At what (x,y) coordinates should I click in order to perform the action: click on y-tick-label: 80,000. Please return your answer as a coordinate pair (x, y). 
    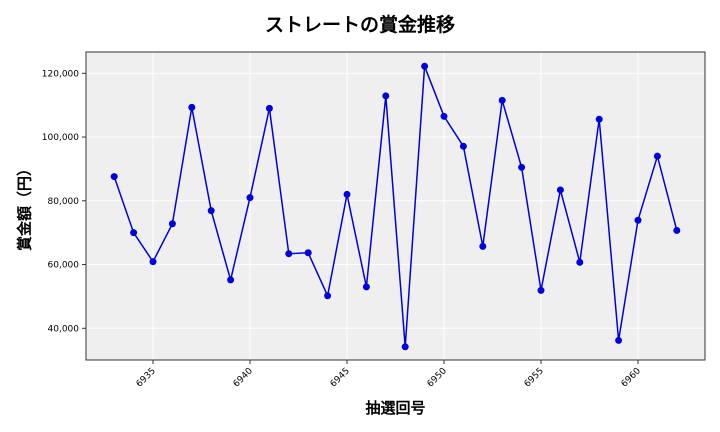
    Looking at the image, I should click on (64, 202).